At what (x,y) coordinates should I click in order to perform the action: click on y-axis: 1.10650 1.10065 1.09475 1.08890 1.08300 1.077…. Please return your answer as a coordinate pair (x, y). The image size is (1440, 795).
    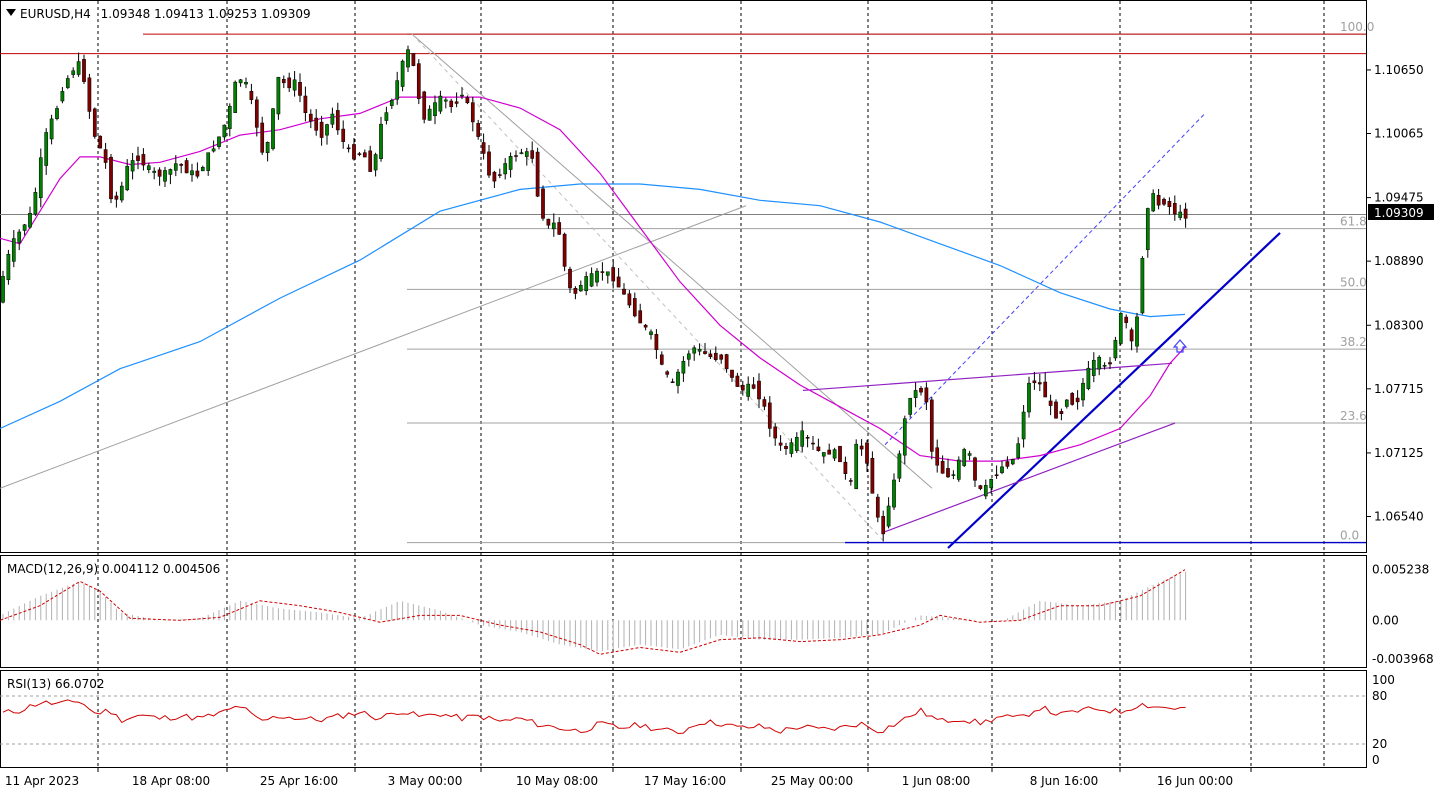
    Looking at the image, I should click on (1400, 415).